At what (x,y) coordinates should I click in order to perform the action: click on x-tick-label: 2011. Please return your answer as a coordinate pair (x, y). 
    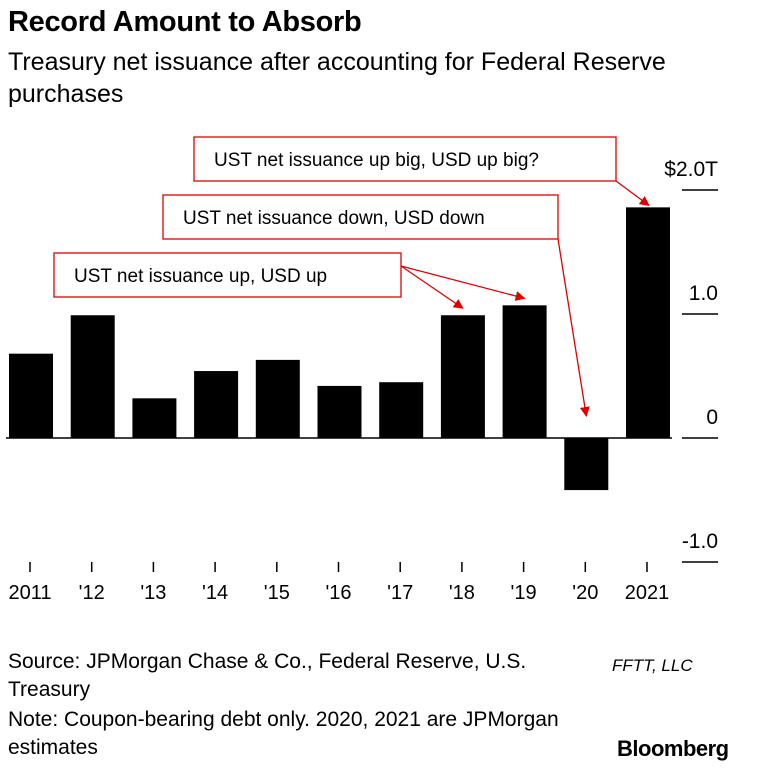
    Looking at the image, I should click on (29, 593).